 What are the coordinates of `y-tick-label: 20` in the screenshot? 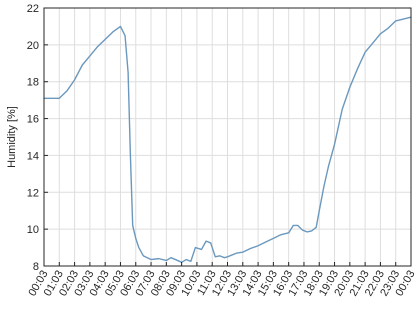 It's located at (33, 46).